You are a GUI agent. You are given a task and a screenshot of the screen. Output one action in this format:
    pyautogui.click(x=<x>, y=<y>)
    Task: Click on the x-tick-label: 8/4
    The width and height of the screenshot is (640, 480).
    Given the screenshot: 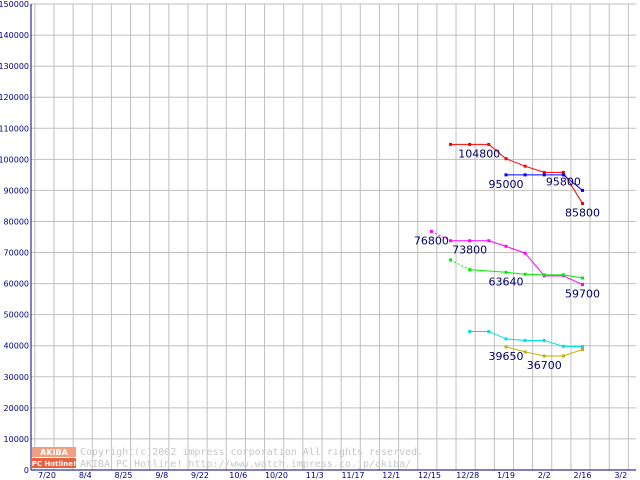 What is the action you would take?
    pyautogui.click(x=85, y=475)
    